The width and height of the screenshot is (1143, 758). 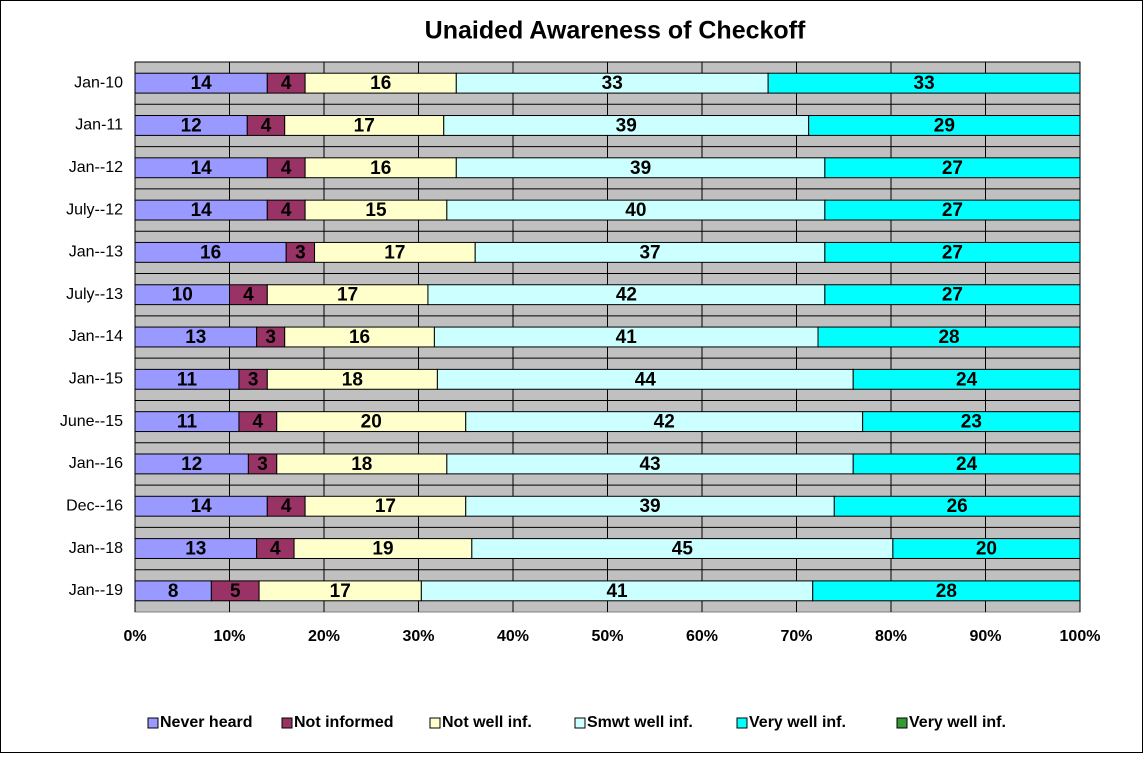 What do you see at coordinates (607, 636) in the screenshot?
I see `x-tick-label: 50%` at bounding box center [607, 636].